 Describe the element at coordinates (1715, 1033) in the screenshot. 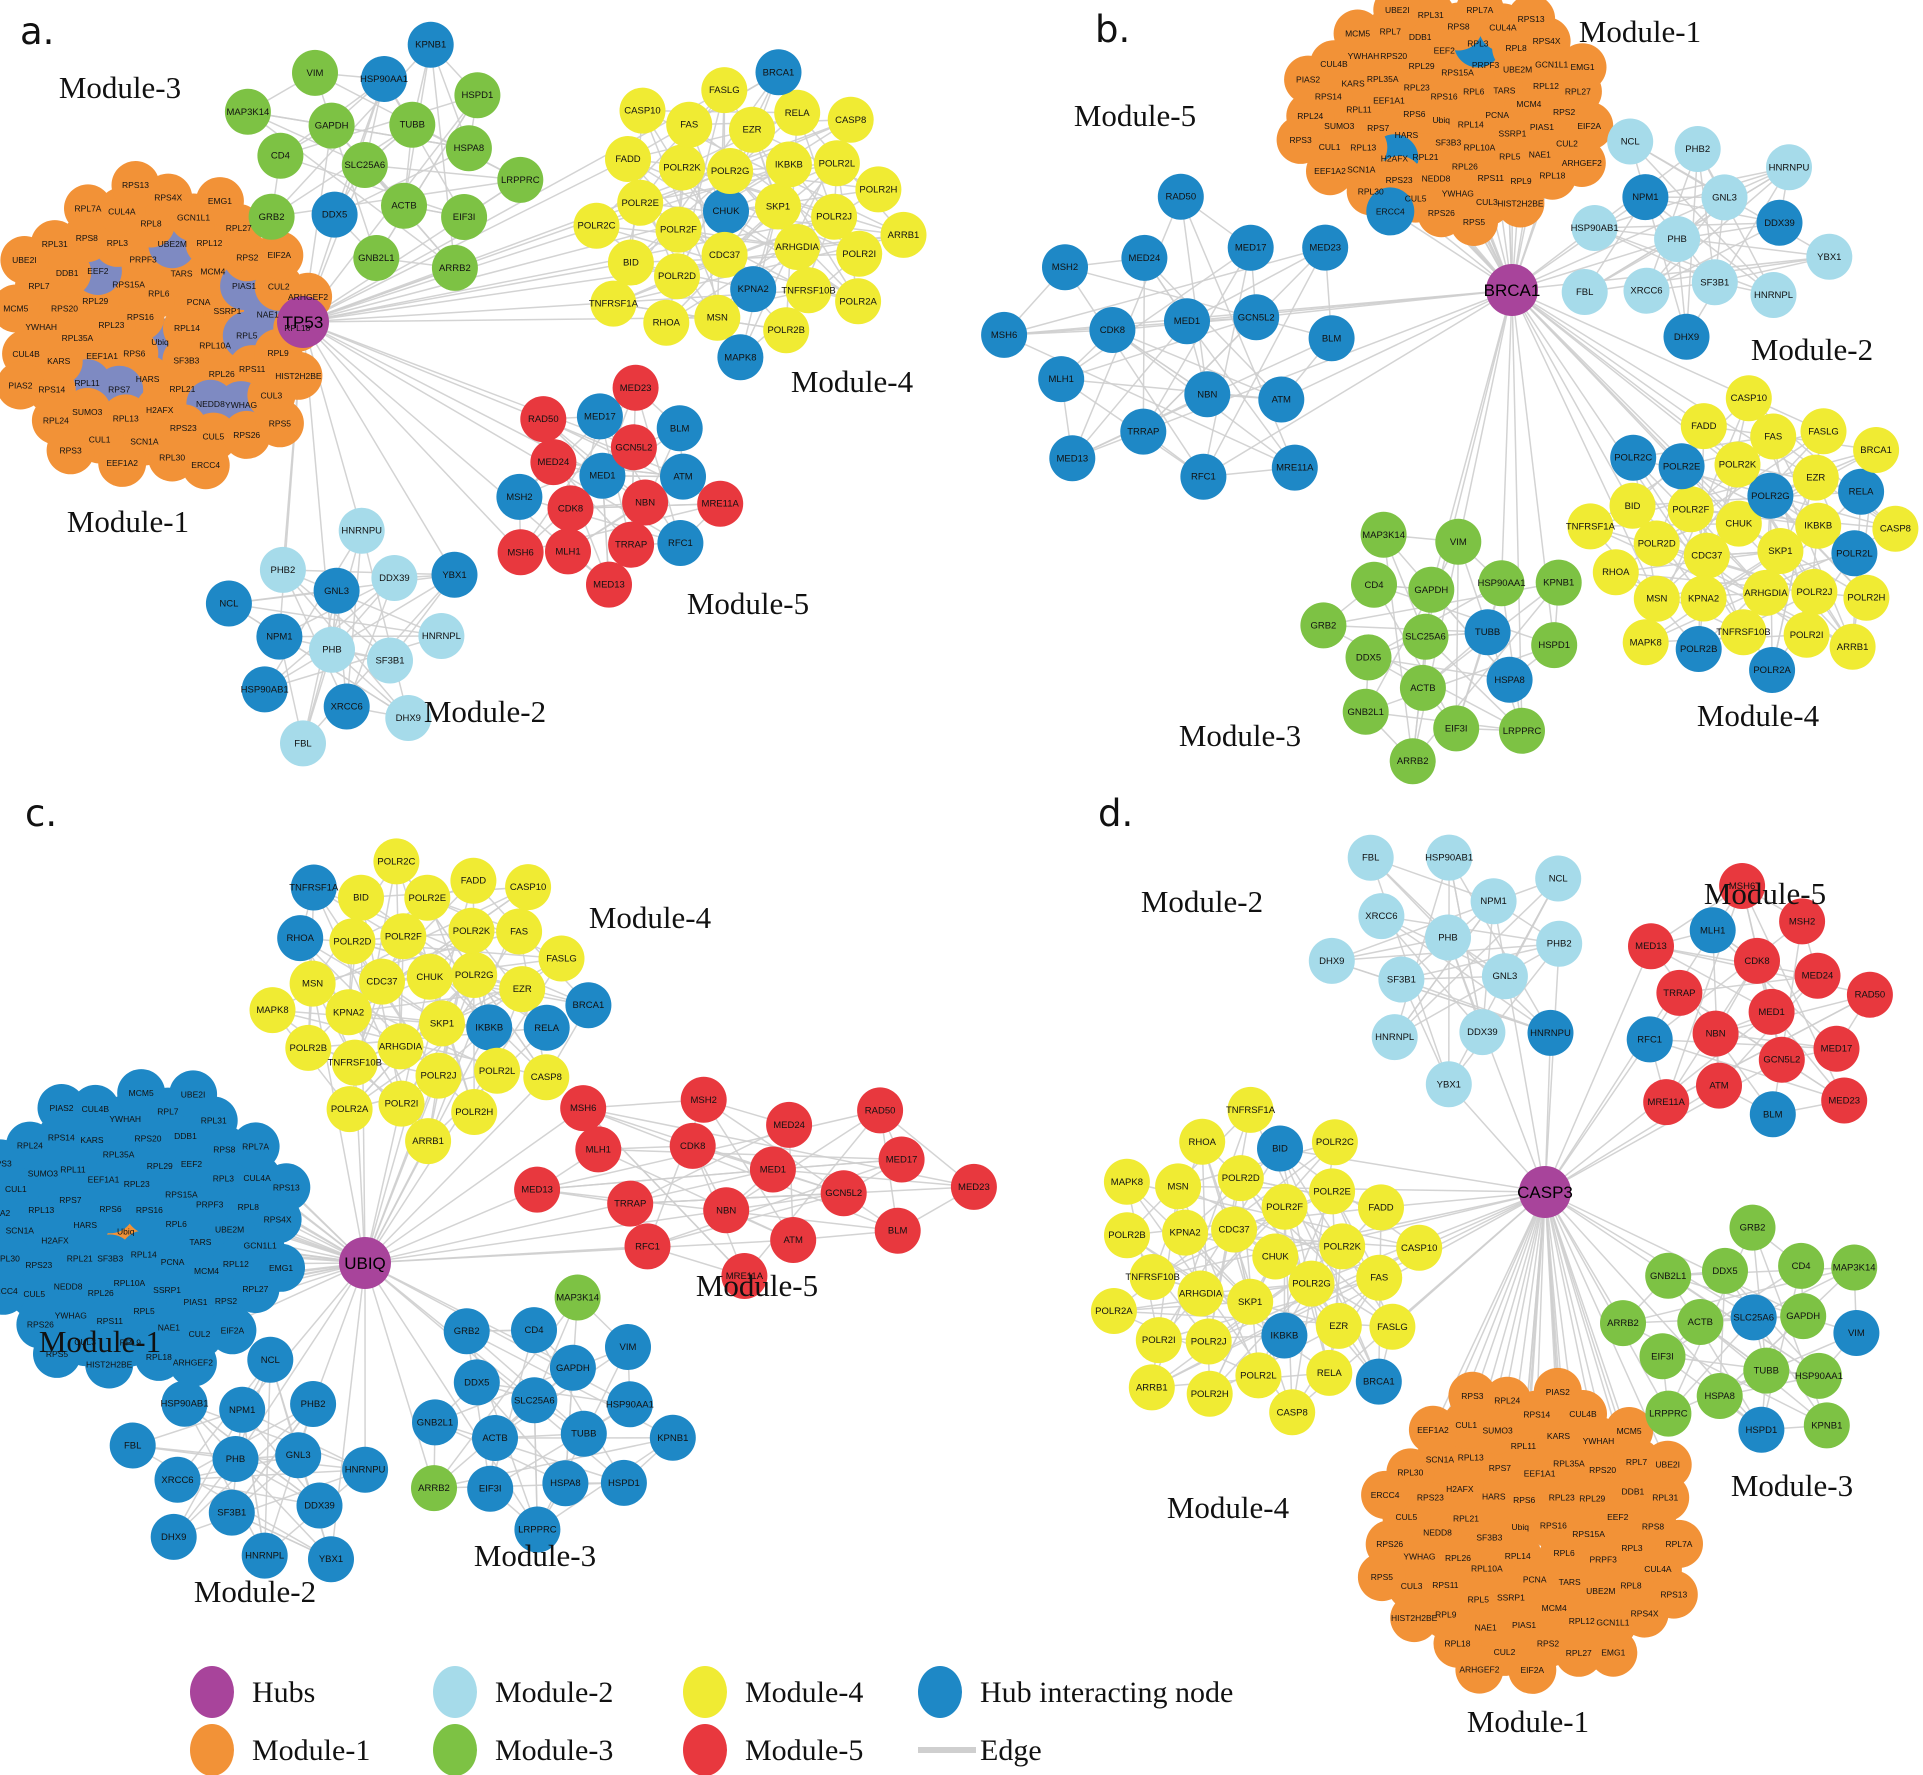

I see `node-NBN` at that location.